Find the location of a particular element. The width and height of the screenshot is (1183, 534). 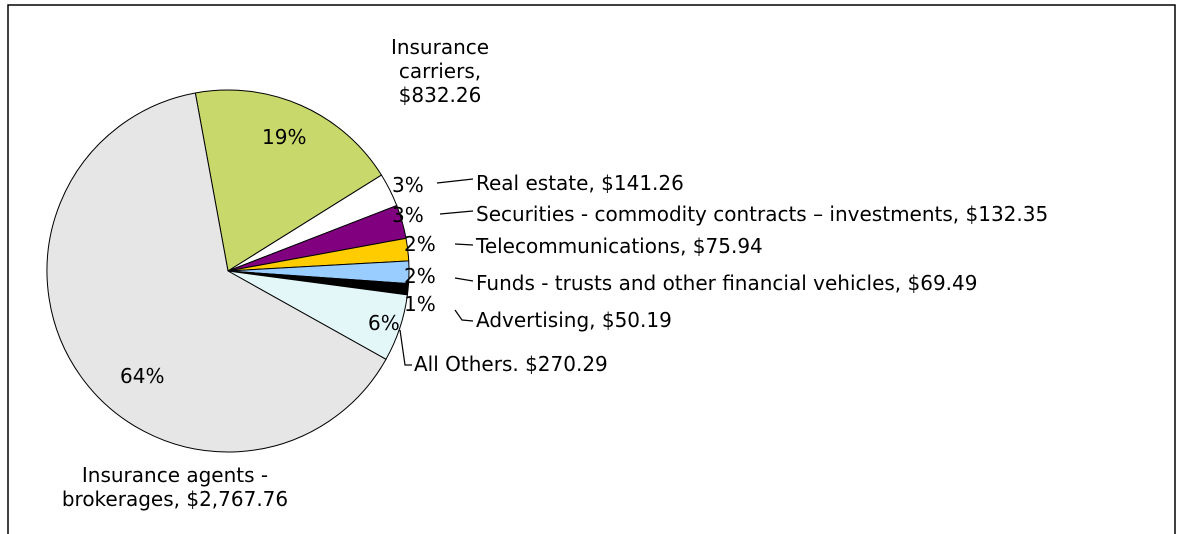

leader-lines is located at coordinates (436, 272).